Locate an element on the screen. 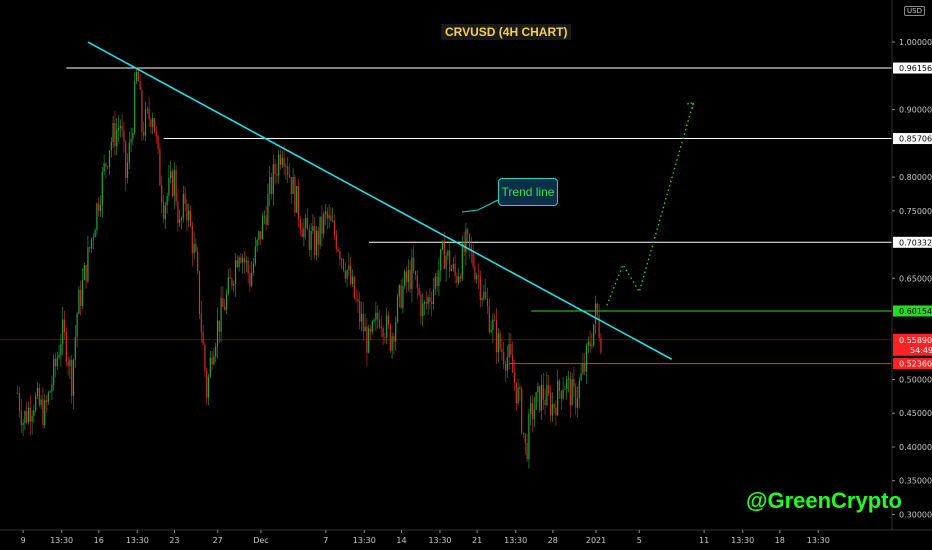 The height and width of the screenshot is (550, 932). x-tick-label: Dec is located at coordinates (260, 540).